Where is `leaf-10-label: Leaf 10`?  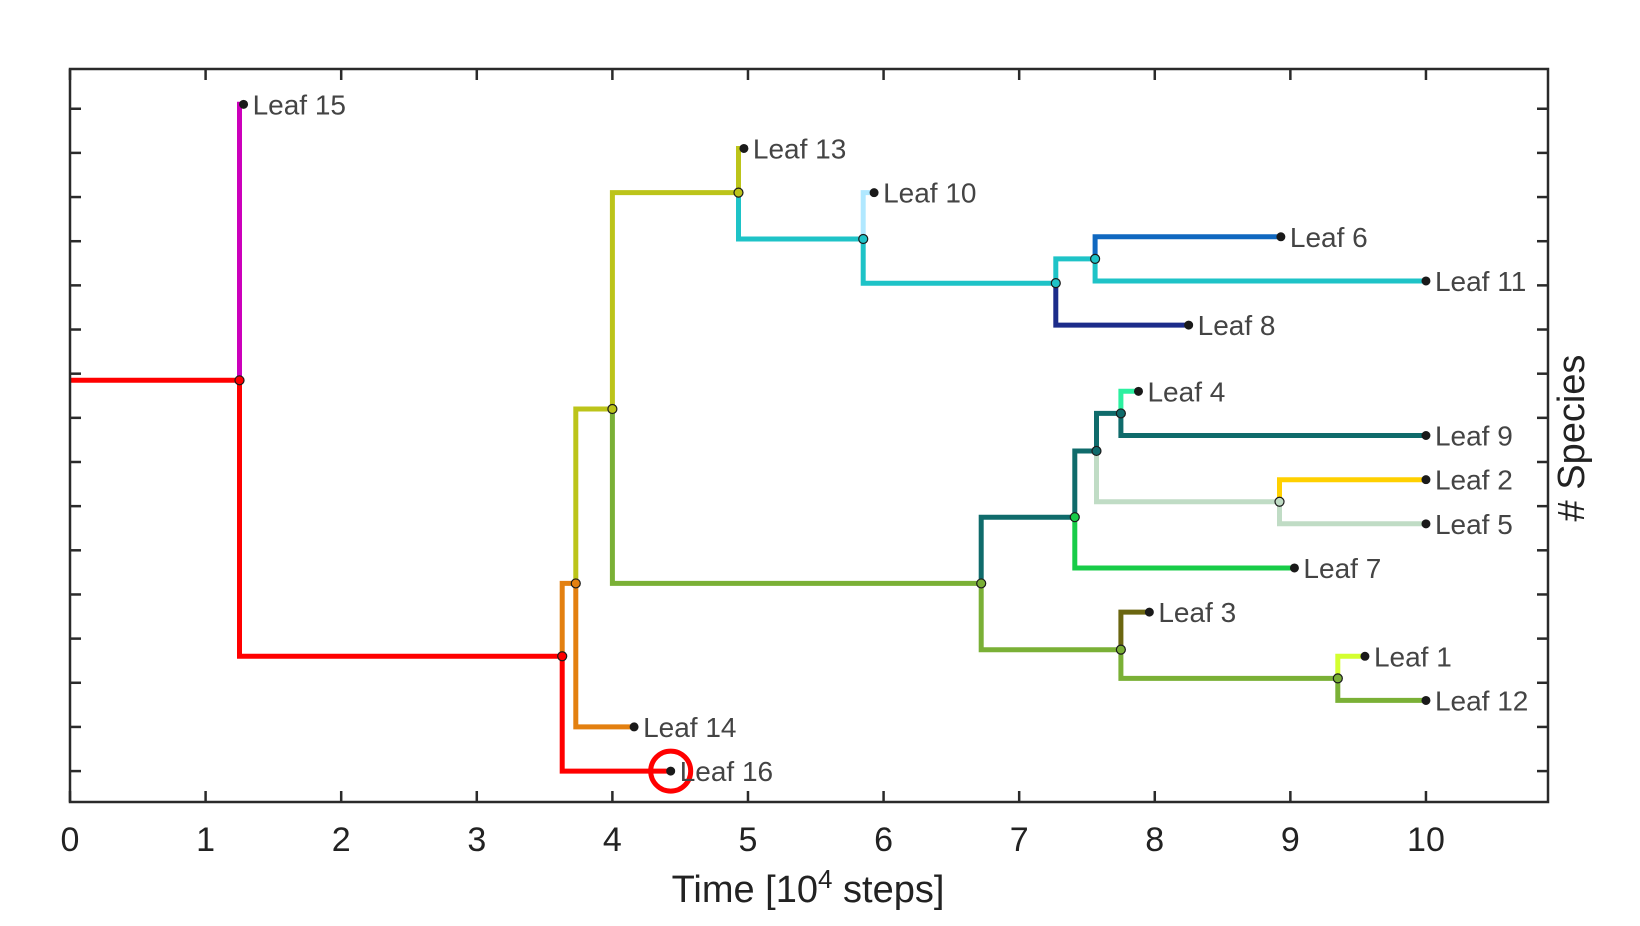
leaf-10-label: Leaf 10 is located at coordinates (929, 193).